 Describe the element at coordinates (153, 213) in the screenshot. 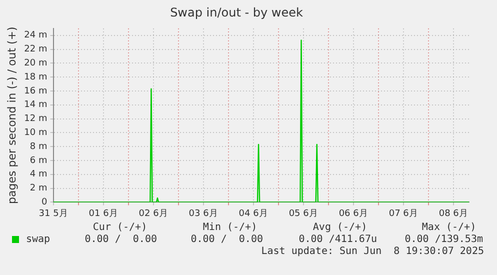

I see `x-tick-label: 02 6月` at that location.